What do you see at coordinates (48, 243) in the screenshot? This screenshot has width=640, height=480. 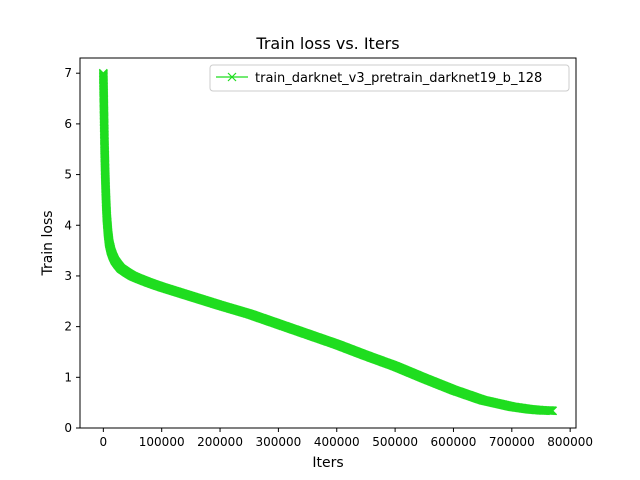 I see `y-axis-label: Train loss` at bounding box center [48, 243].